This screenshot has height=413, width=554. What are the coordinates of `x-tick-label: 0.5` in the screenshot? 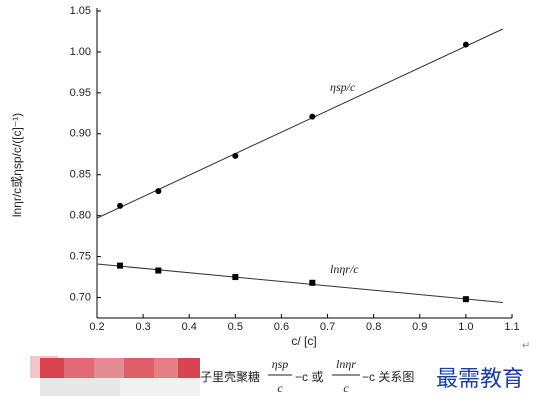 It's located at (235, 327).